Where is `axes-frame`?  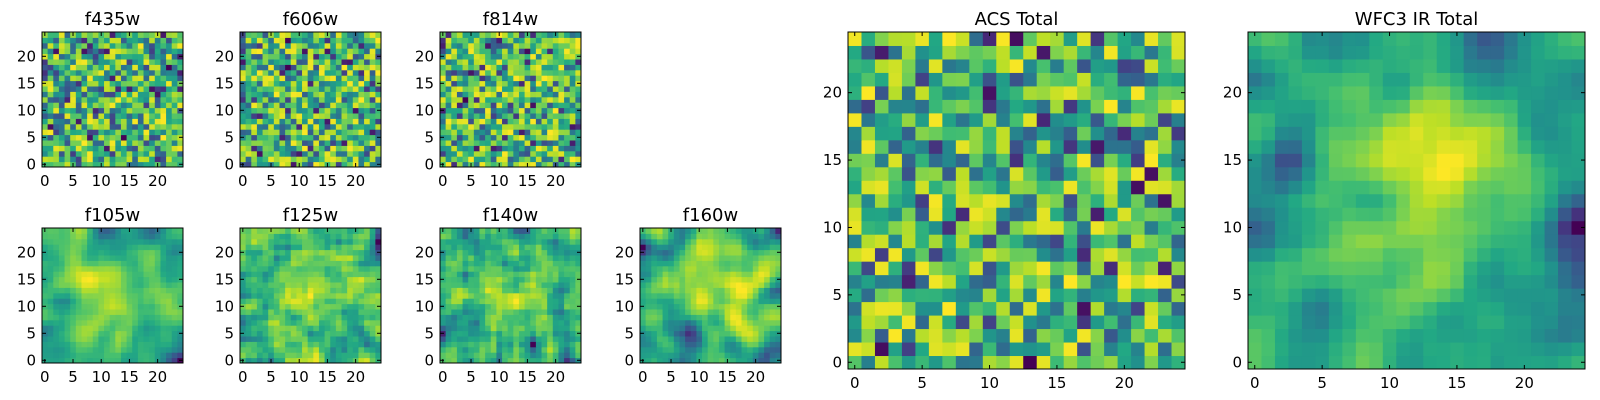 axes-frame is located at coordinates (310, 295).